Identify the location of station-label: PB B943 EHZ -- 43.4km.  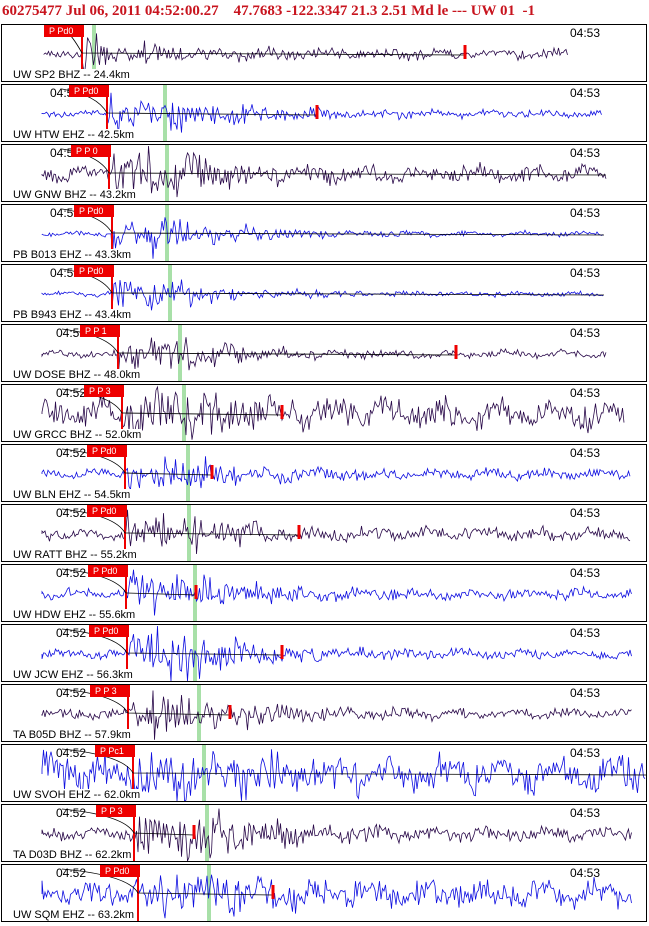
(72, 315).